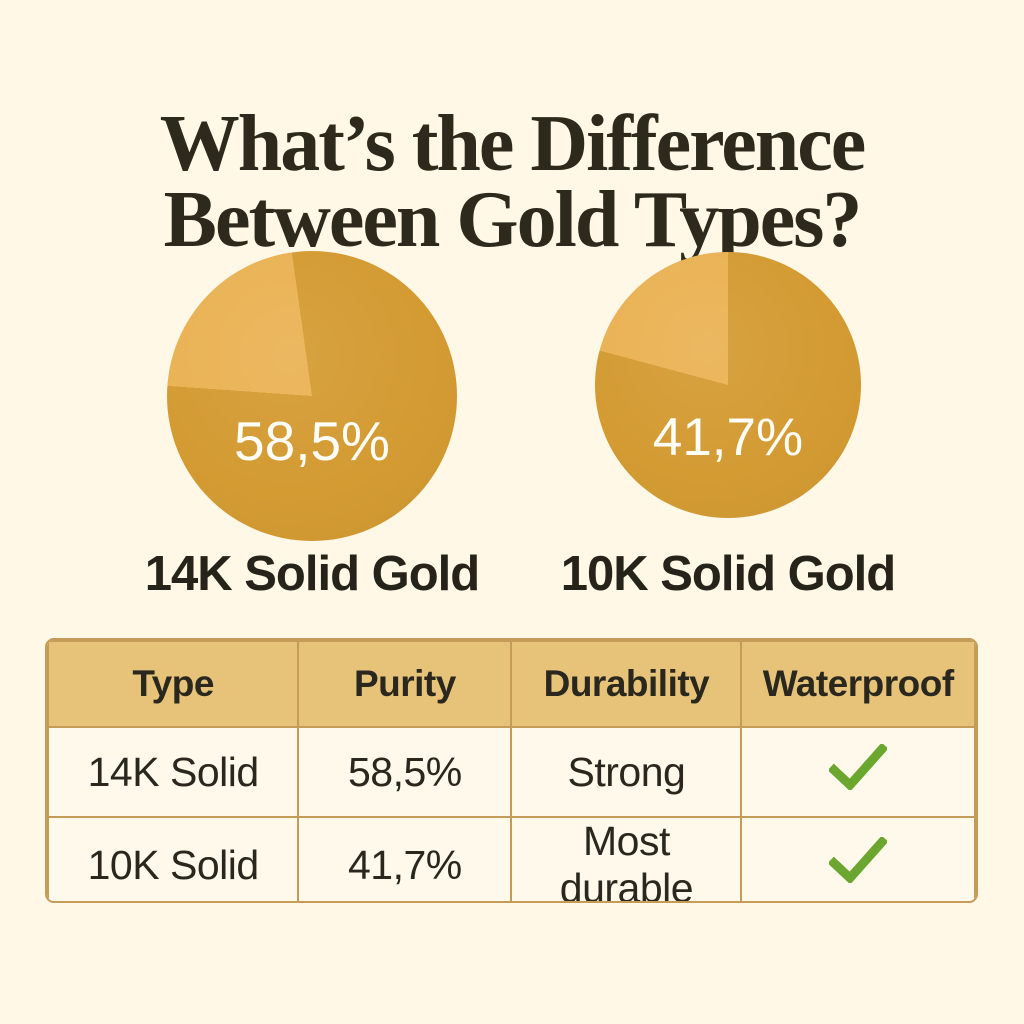 Image resolution: width=1024 pixels, height=1024 pixels. I want to click on cell-waterproof-10k, so click(858, 858).